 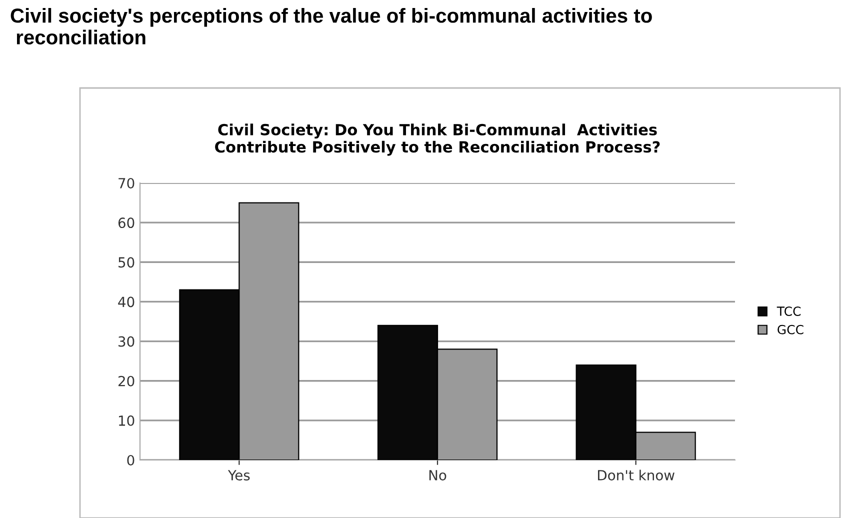 I want to click on y-tick-label: 30, so click(x=126, y=341).